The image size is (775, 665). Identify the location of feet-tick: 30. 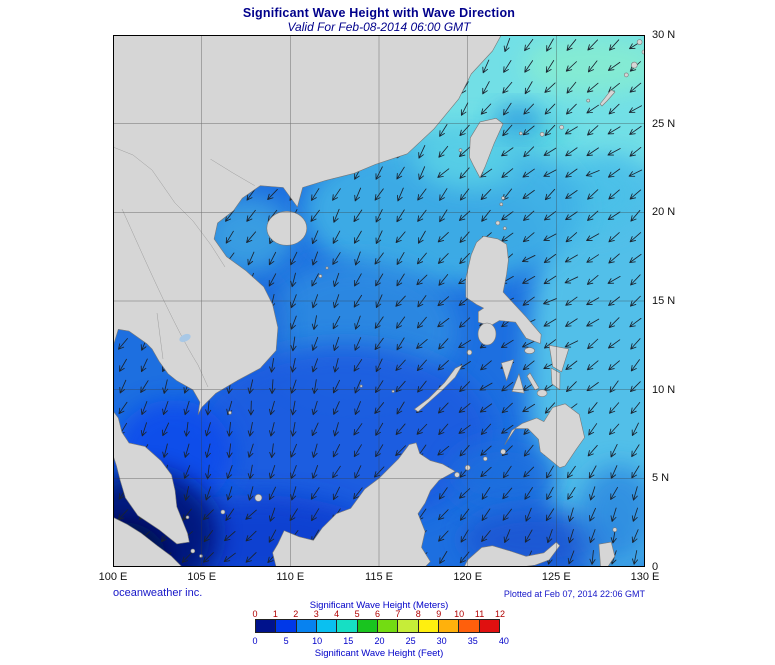
(441, 641).